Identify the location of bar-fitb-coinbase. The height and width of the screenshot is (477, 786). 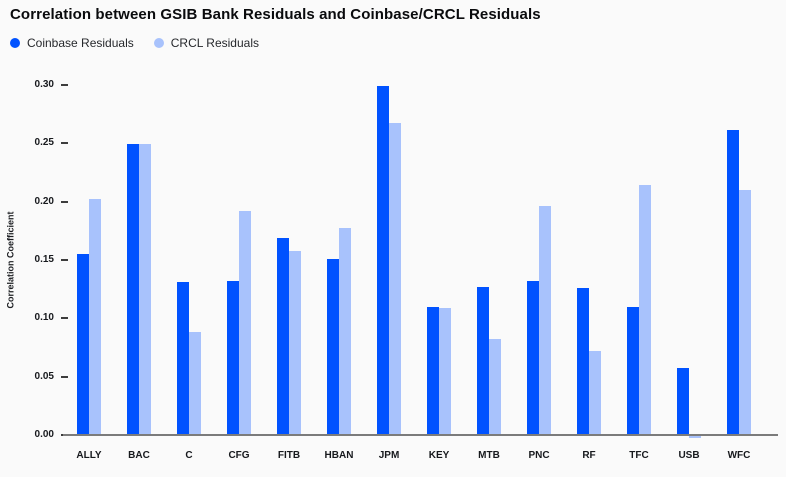
(283, 336).